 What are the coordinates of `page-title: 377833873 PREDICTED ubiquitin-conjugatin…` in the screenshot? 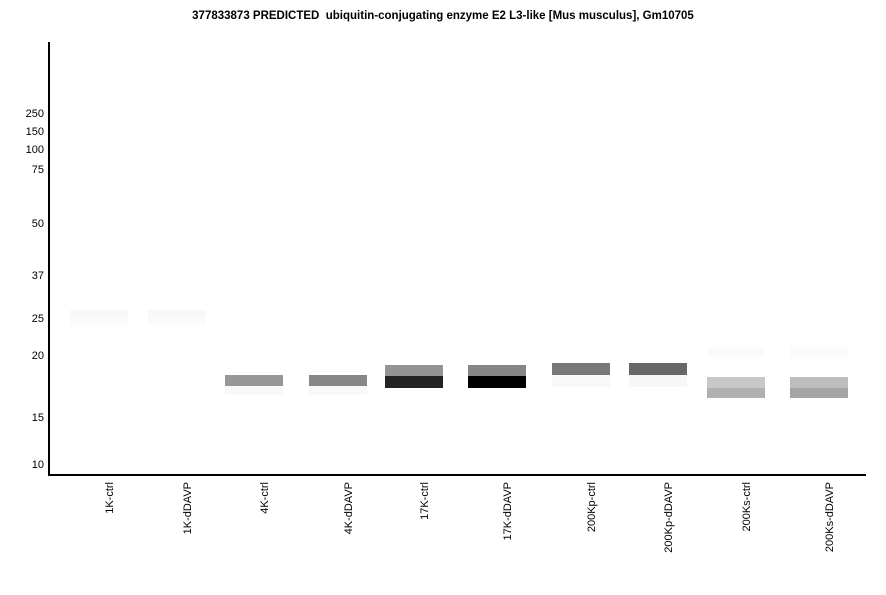 It's located at (443, 16).